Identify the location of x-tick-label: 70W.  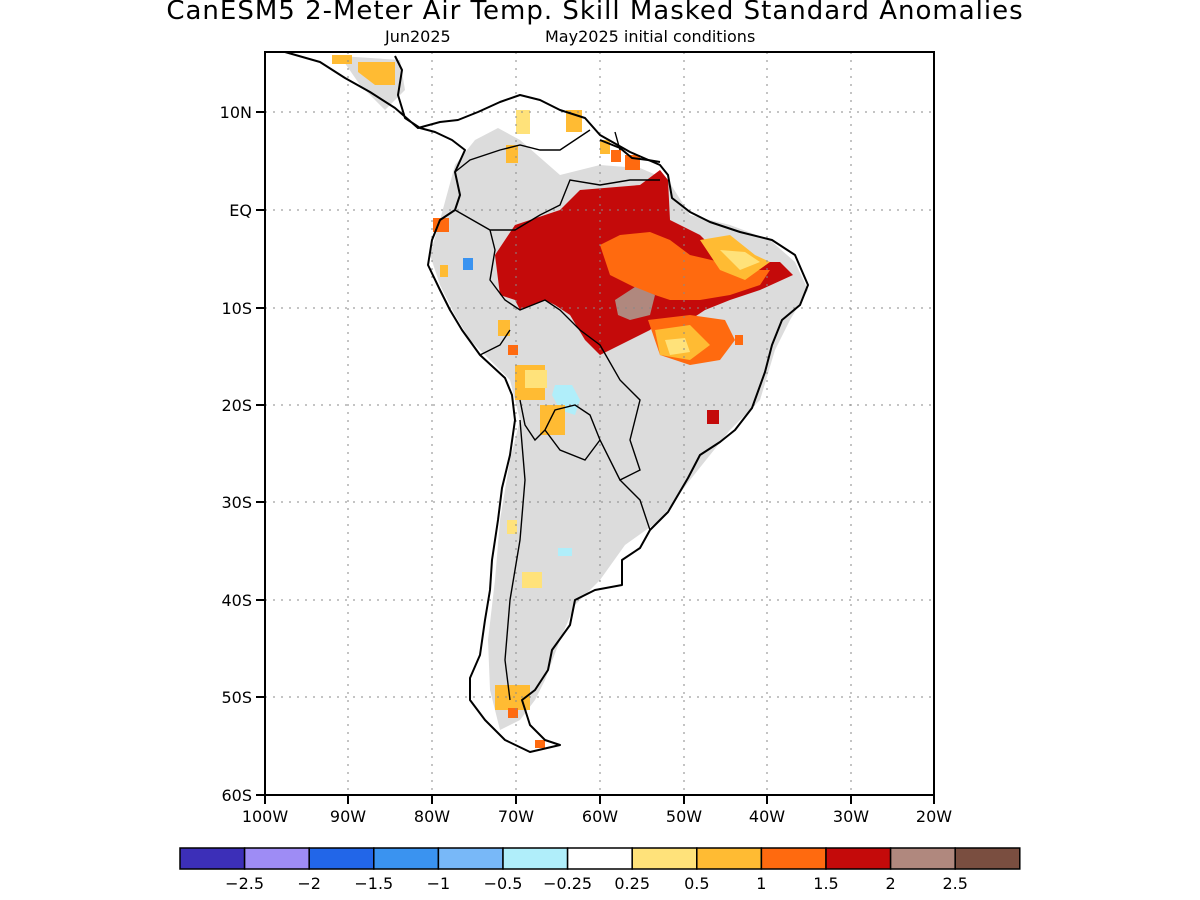
(516, 816).